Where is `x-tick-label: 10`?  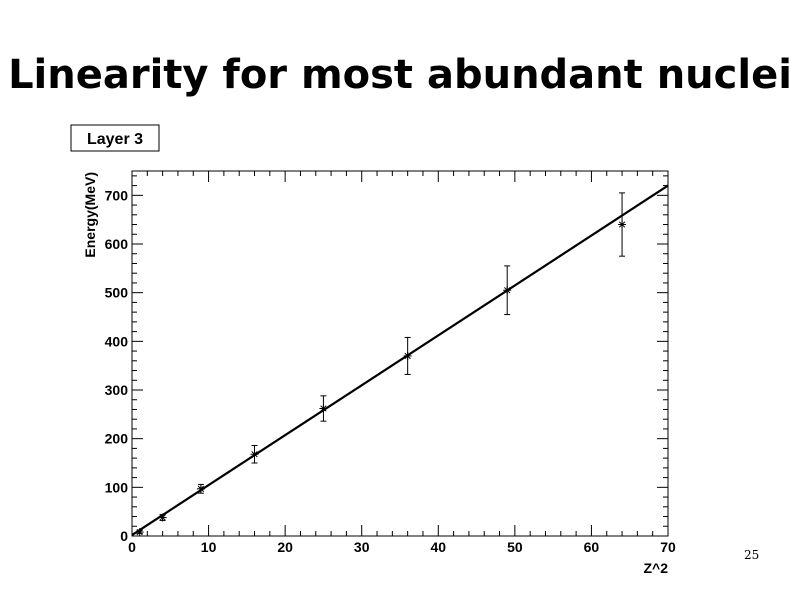
x-tick-label: 10 is located at coordinates (209, 547).